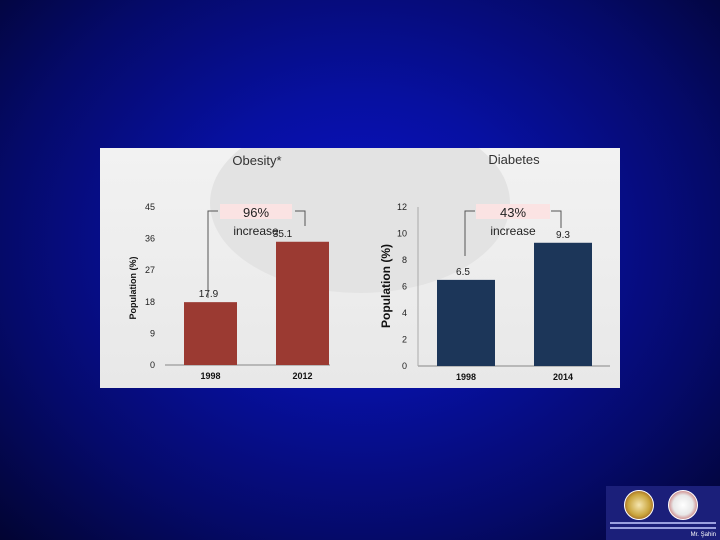 This screenshot has width=720, height=540. What do you see at coordinates (639, 505) in the screenshot?
I see `university-seal-icon` at bounding box center [639, 505].